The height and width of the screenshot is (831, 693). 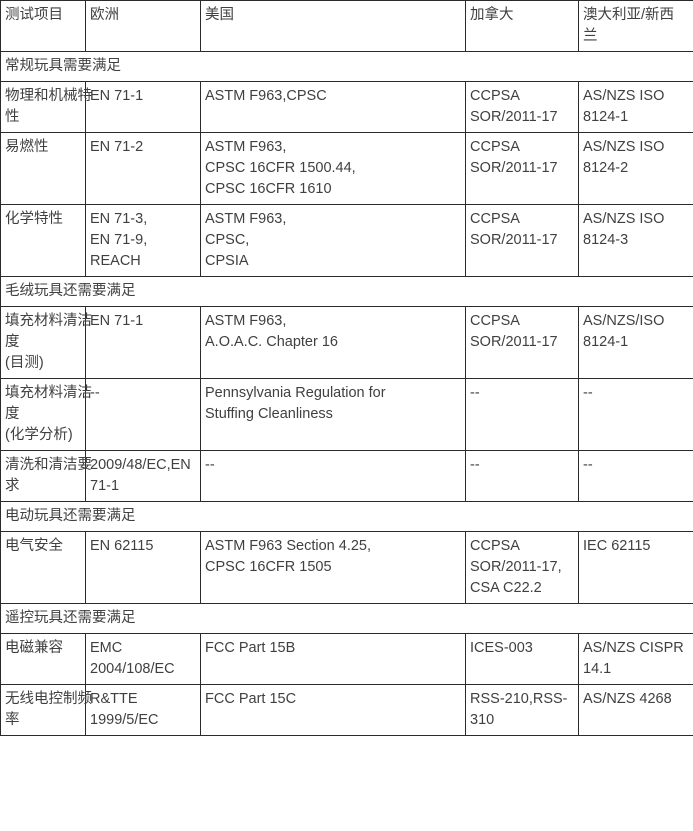 I want to click on table-cell-text: 填充材料清洁度 (目测), so click(x=48, y=342).